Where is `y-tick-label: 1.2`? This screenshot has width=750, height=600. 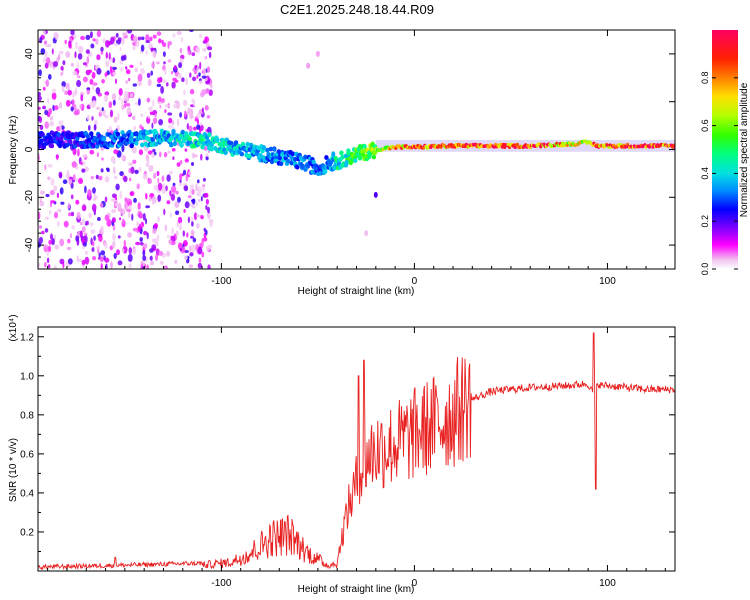
y-tick-label: 1.2 is located at coordinates (27, 337).